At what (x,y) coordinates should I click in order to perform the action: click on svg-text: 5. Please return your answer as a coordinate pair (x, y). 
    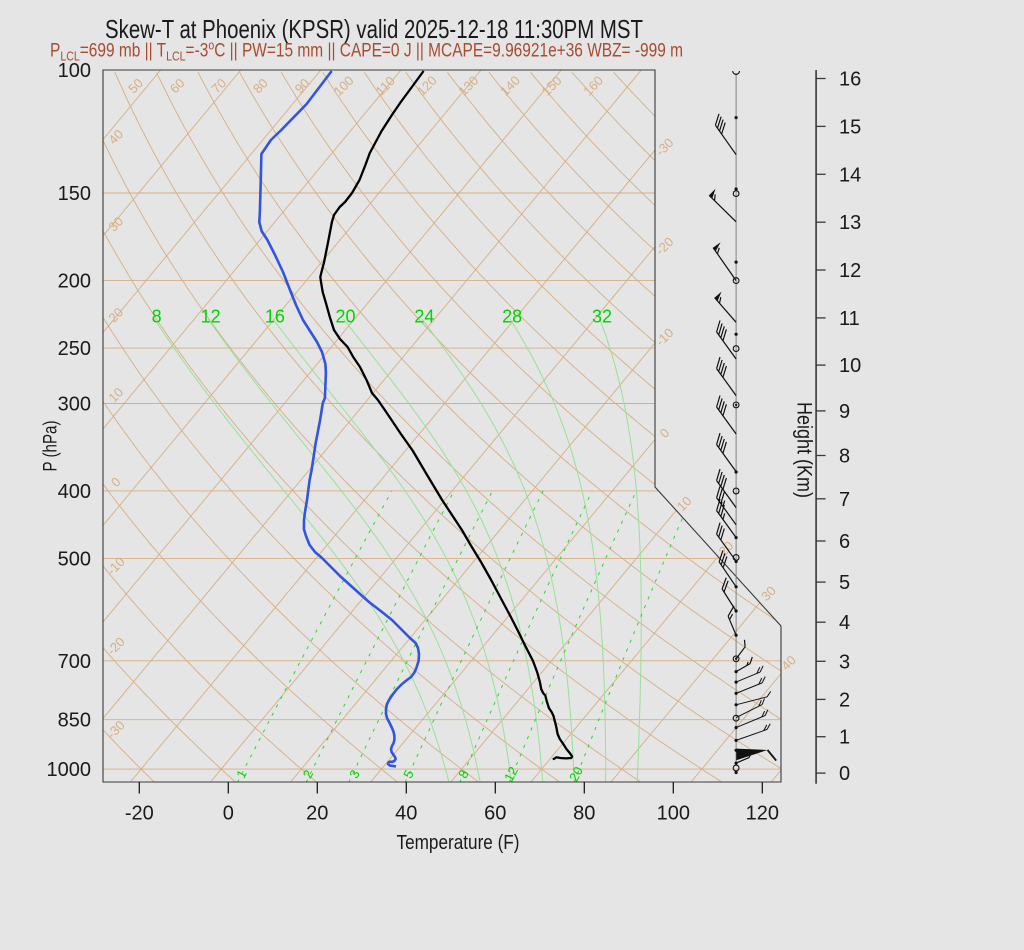
    Looking at the image, I should click on (844, 583).